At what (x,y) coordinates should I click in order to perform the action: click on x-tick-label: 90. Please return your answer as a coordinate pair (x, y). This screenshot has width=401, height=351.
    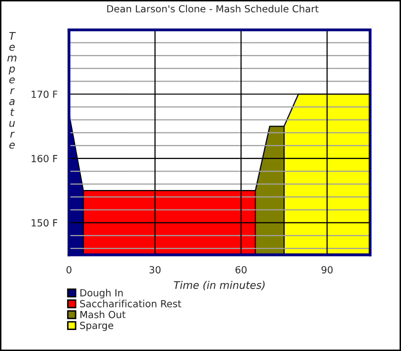
    Looking at the image, I should click on (327, 270).